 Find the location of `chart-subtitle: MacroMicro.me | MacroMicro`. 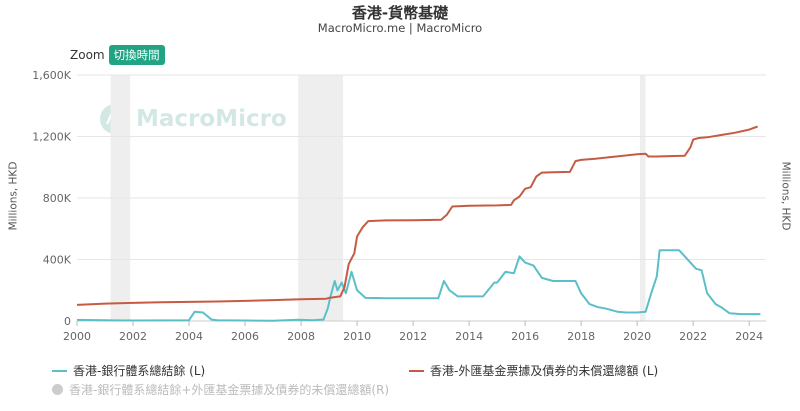

chart-subtitle: MacroMicro.me | MacroMicro is located at coordinates (400, 28).